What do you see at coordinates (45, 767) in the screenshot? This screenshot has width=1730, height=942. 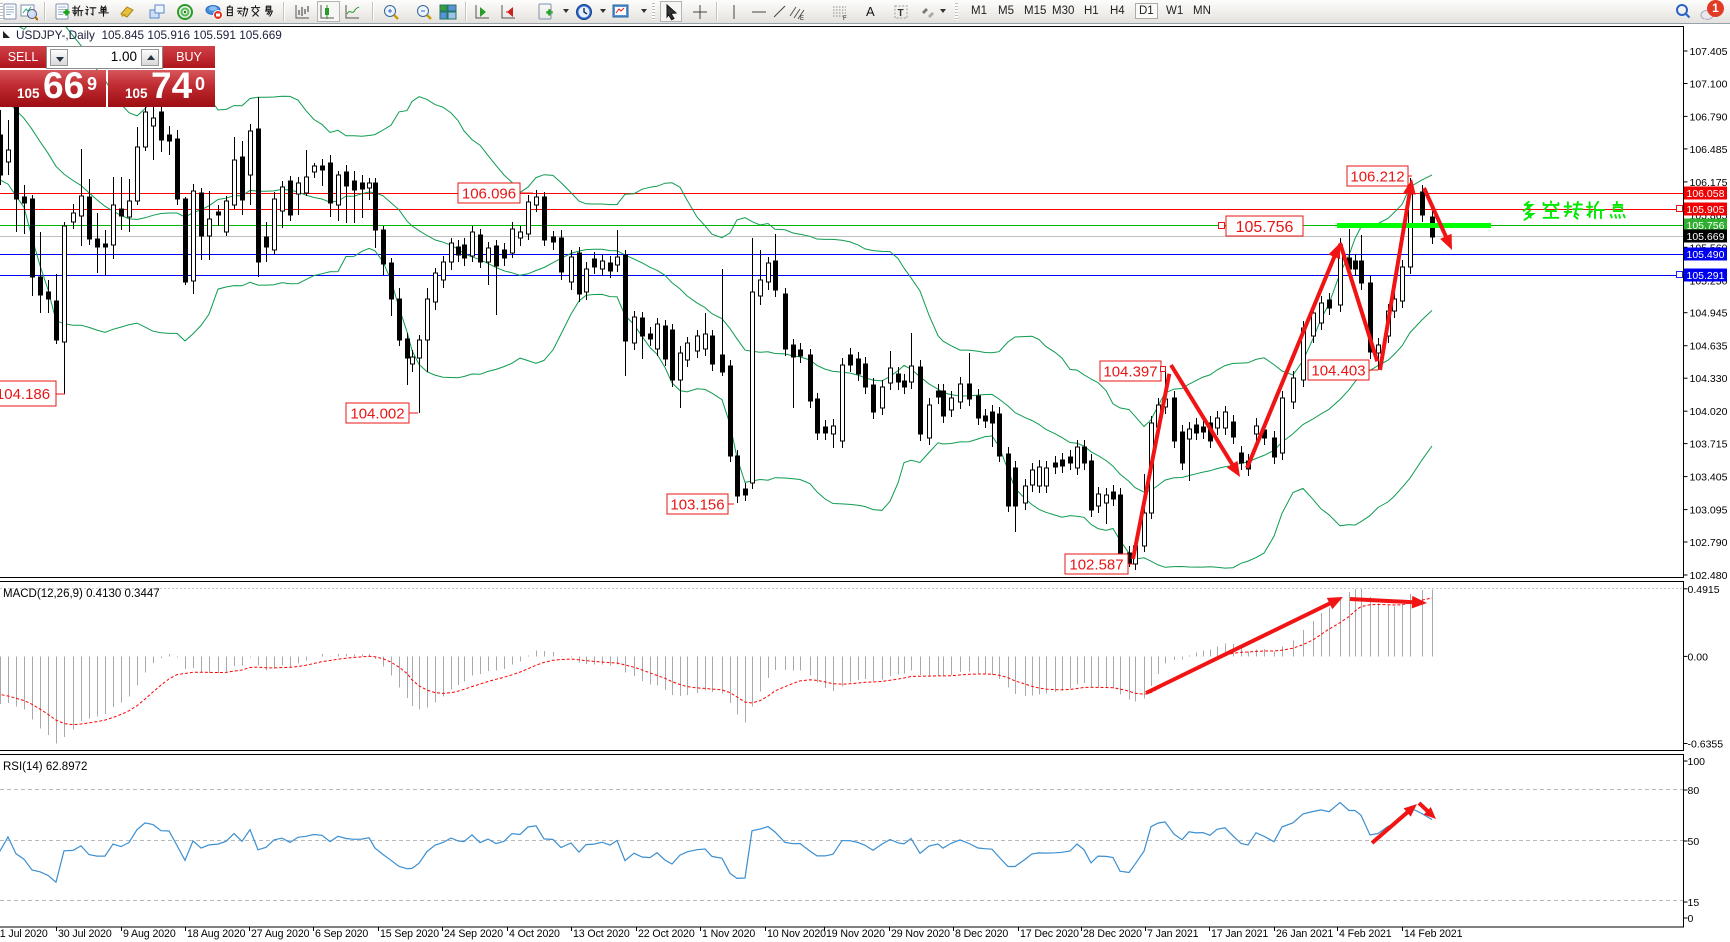 I see `svg-text: RSI(14) 62.8972` at bounding box center [45, 767].